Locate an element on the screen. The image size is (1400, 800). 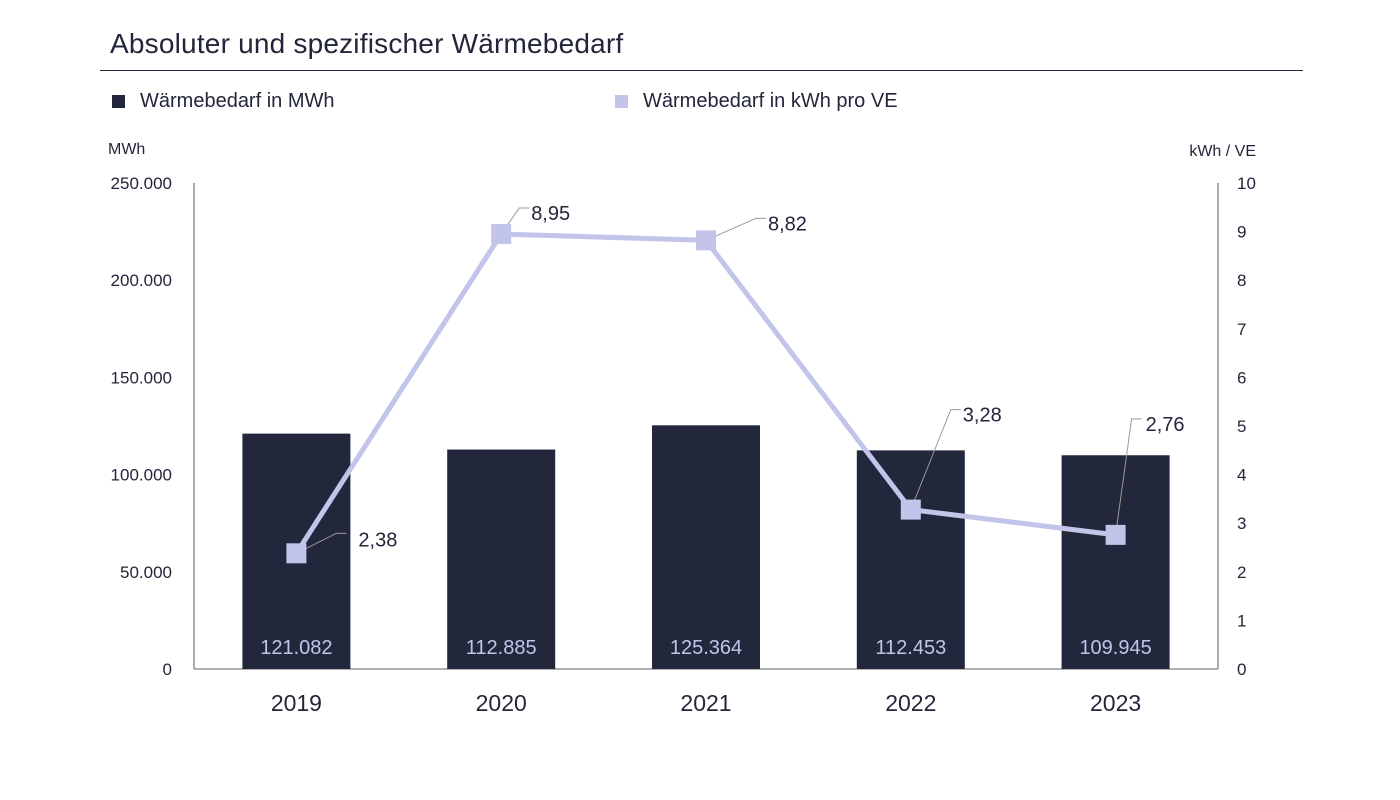
line-value-label: 8,82 is located at coordinates (787, 224).